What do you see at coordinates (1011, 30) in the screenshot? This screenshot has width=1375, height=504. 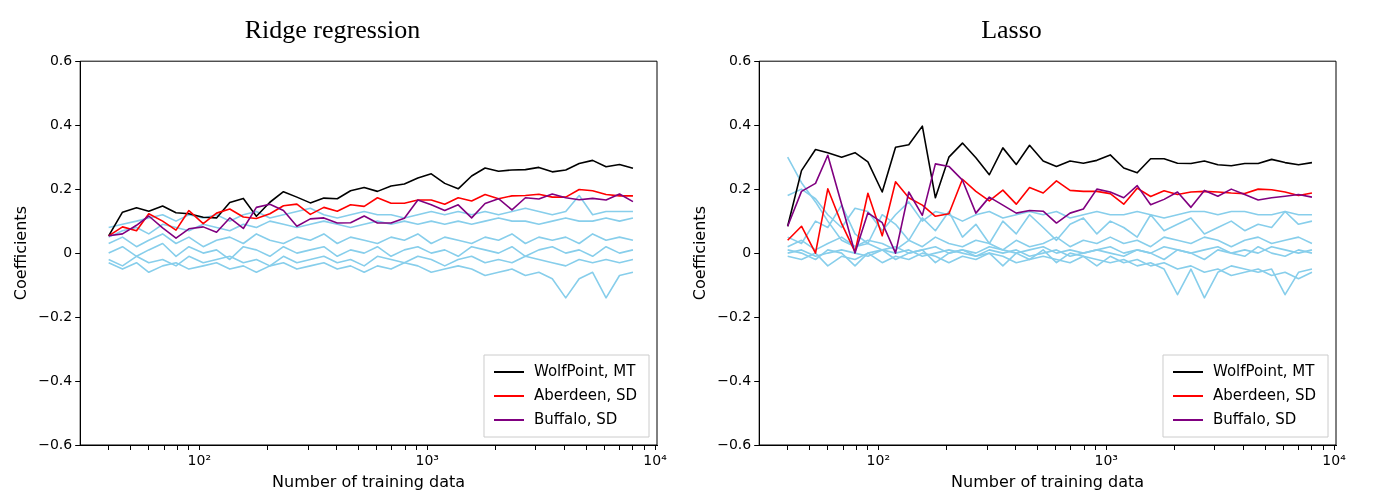 I see `chart-title: Lasso` at bounding box center [1011, 30].